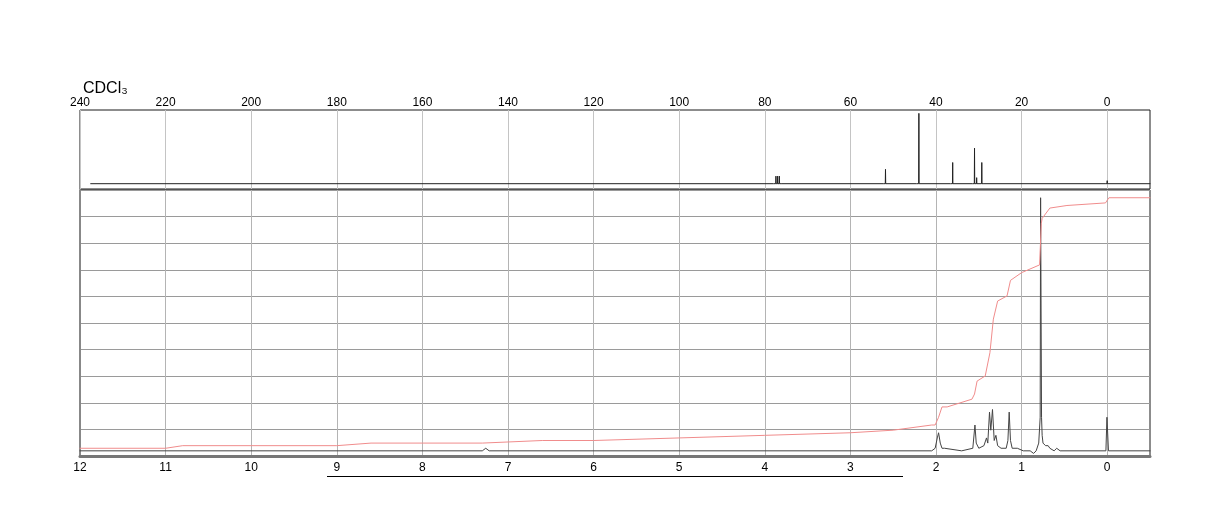 The height and width of the screenshot is (528, 1224). Describe the element at coordinates (337, 467) in the screenshot. I see `x-tick-label: 9` at that location.